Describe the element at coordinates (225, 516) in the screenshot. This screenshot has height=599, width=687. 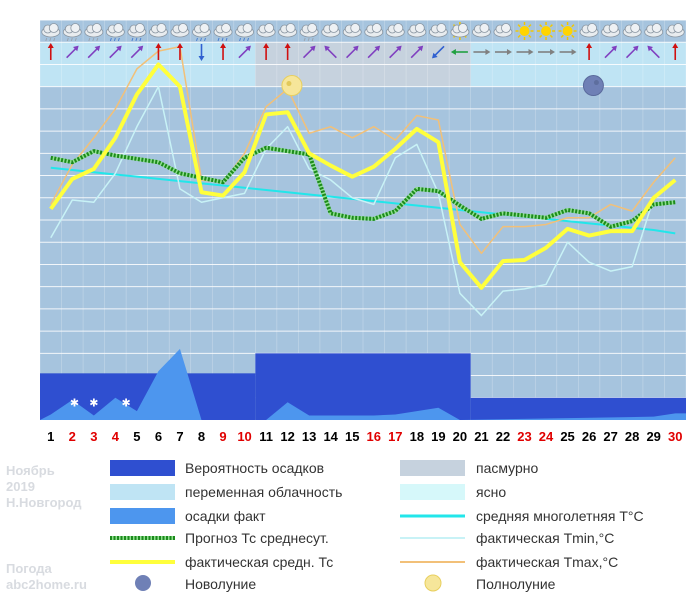
I see `legend-precip-fact-label: осадки факт` at that location.